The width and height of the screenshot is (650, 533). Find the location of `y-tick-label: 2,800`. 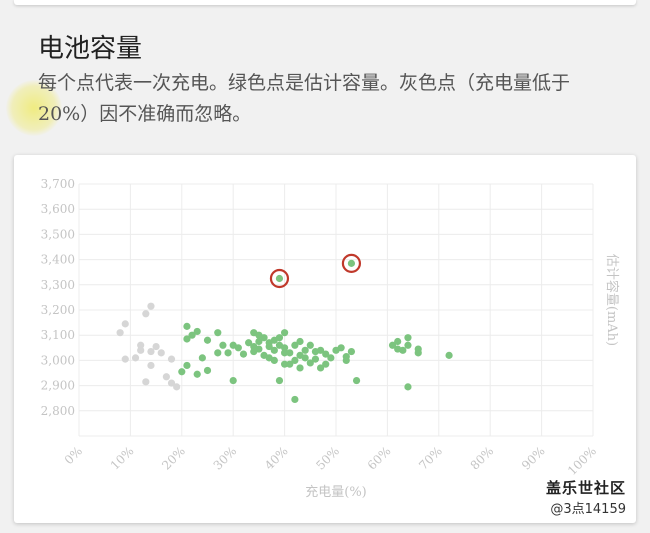

y-tick-label: 2,800 is located at coordinates (58, 411).